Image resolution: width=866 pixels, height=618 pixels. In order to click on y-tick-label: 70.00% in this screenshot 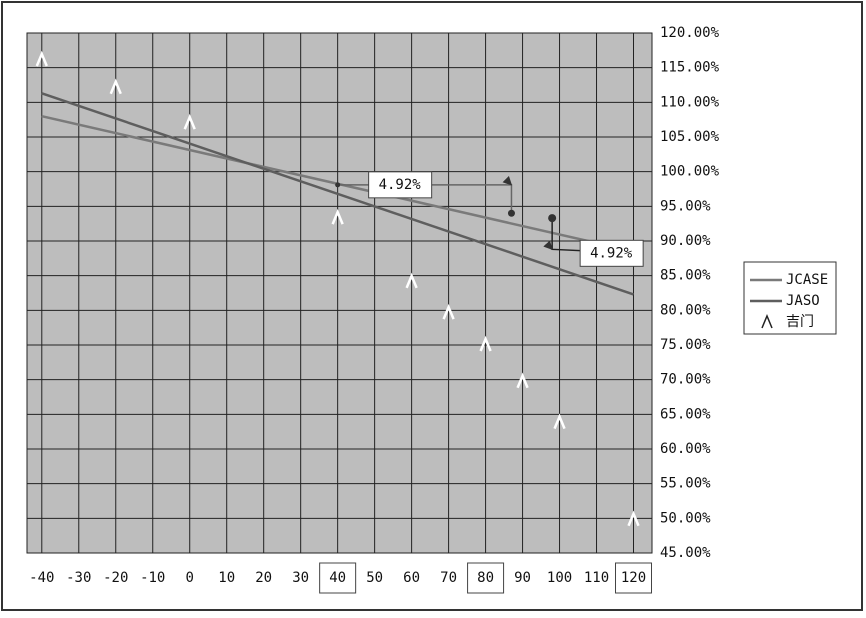, I will do `click(685, 380)`.